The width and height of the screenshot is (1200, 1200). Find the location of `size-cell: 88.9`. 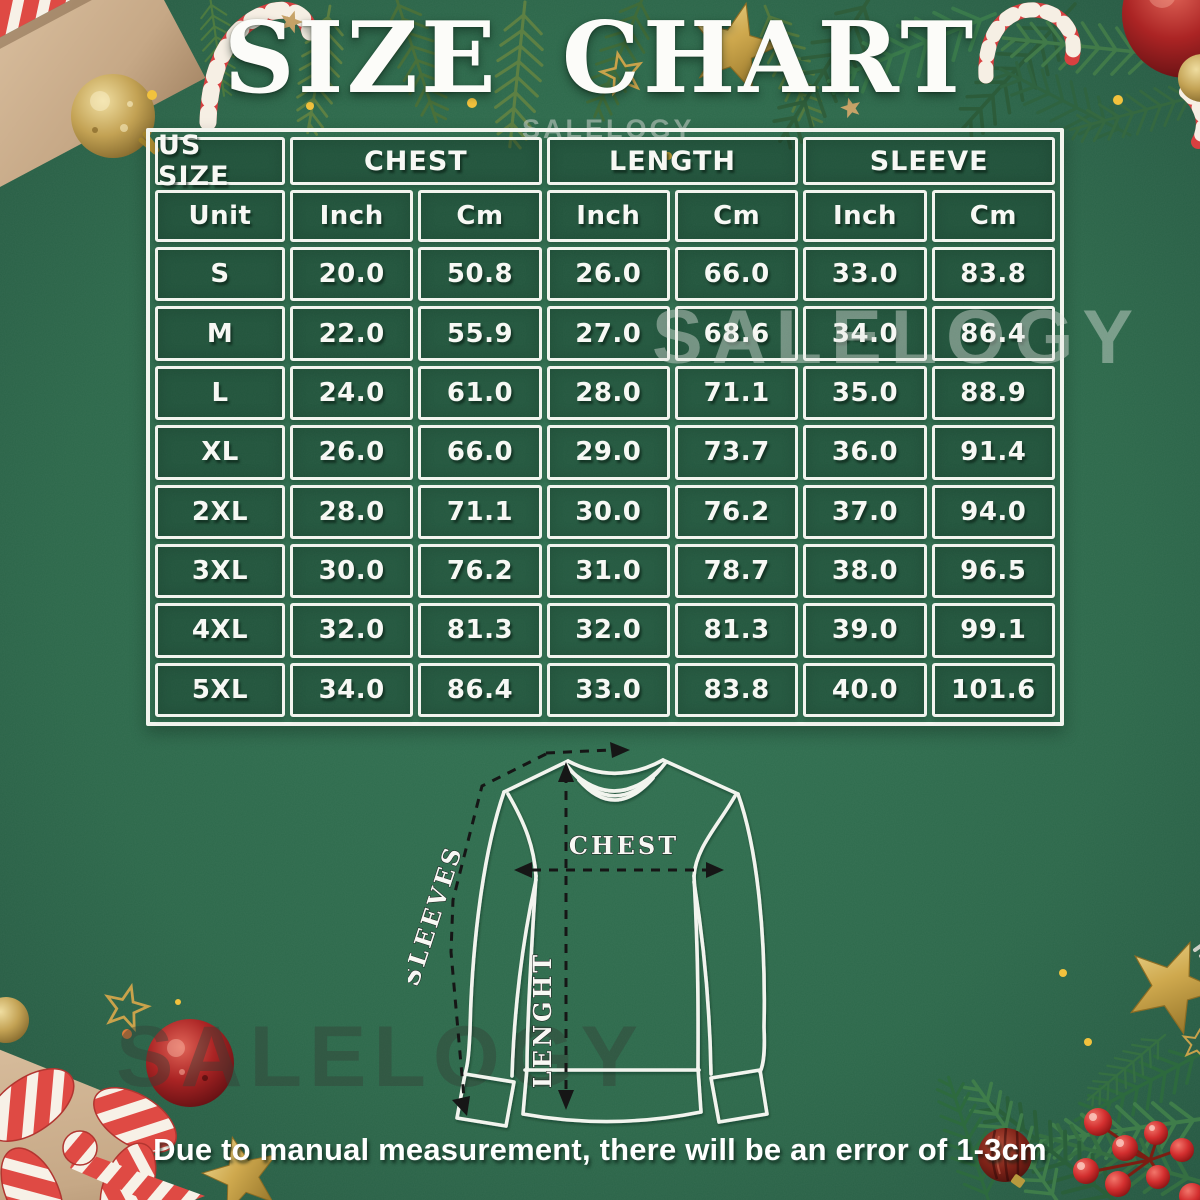

size-cell: 88.9 is located at coordinates (993, 393).